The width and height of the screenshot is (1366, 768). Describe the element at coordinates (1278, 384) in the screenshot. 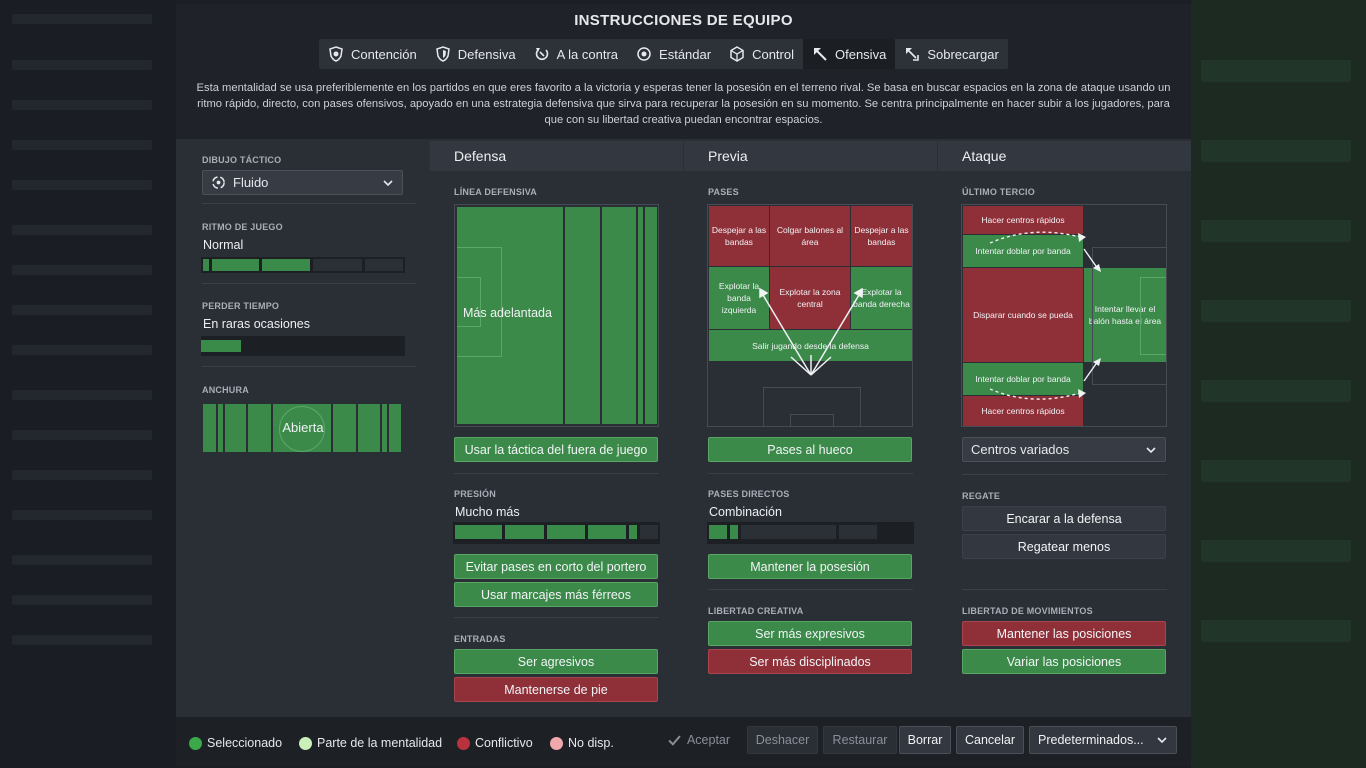

I see `background-panel` at that location.